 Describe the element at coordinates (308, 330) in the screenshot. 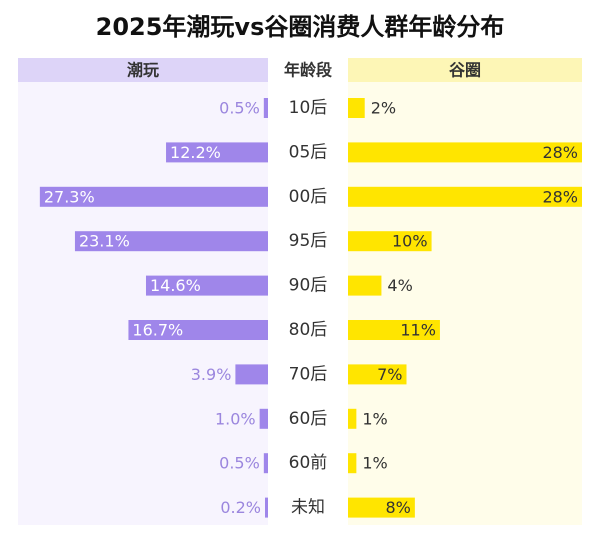

I see `category-label: 80后` at that location.